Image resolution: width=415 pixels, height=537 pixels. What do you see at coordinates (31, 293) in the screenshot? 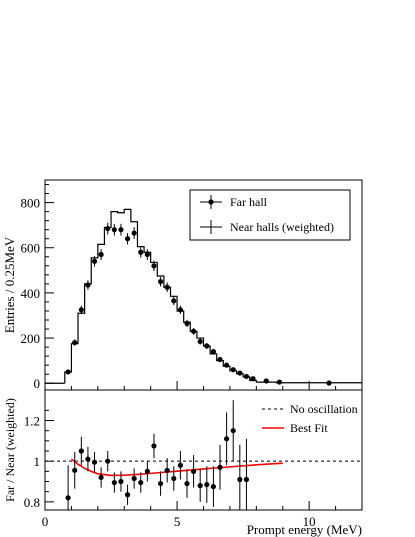
I see `y-tick-label: 400` at bounding box center [31, 293].